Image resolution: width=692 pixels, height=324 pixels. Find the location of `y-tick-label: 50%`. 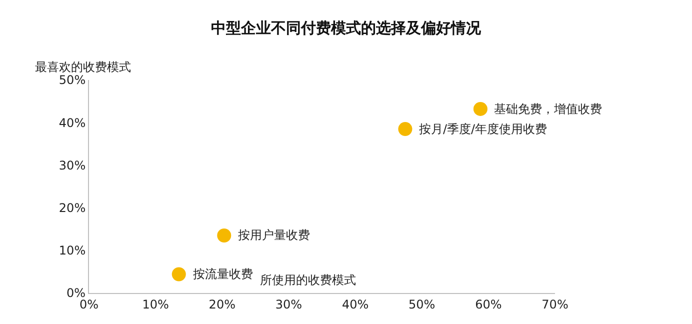

y-tick-label: 50% is located at coordinates (72, 80).